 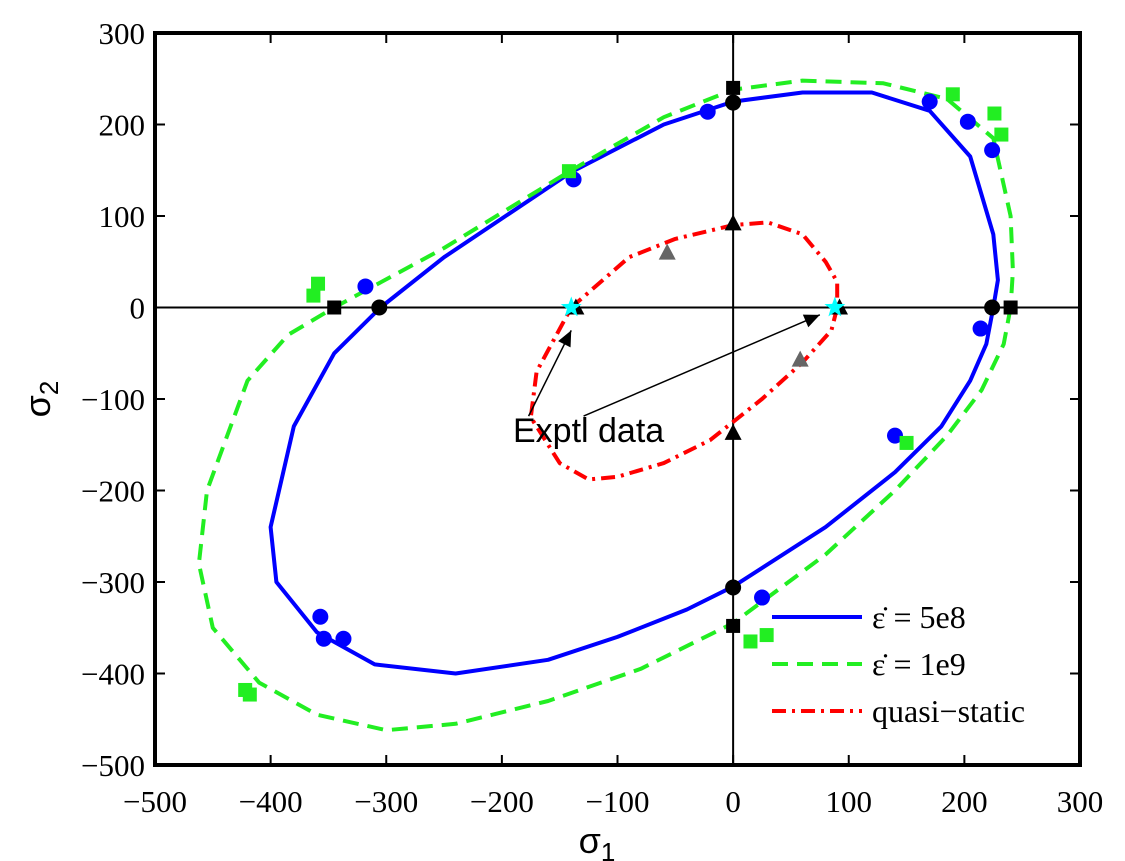 I want to click on annotations: Exptl data, so click(x=667, y=382).